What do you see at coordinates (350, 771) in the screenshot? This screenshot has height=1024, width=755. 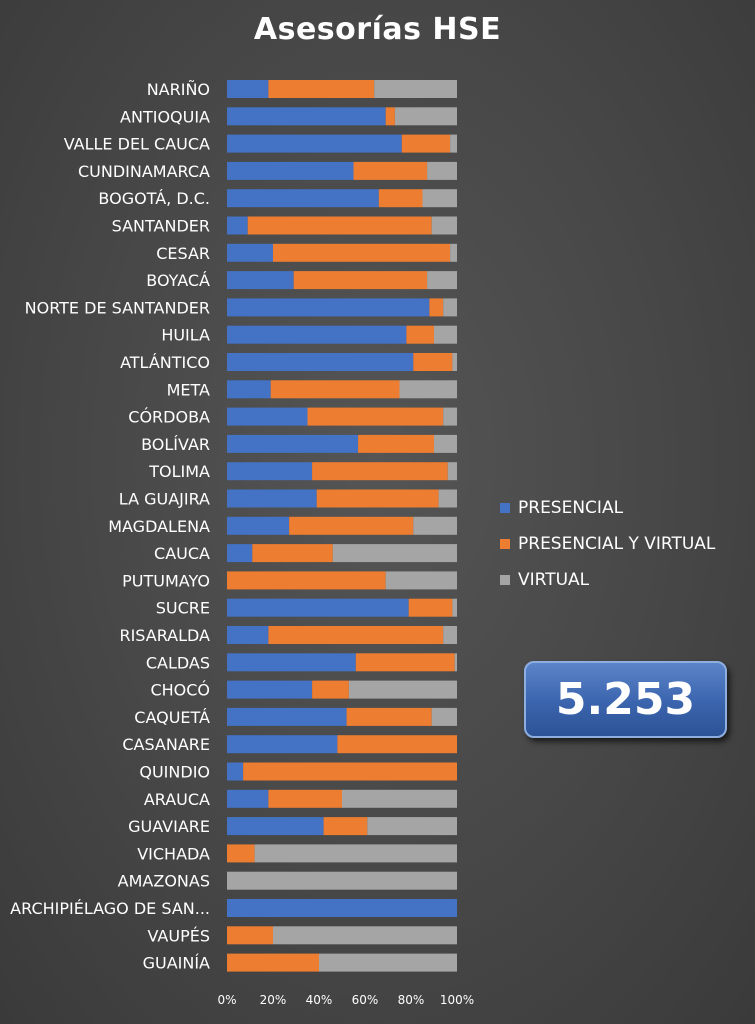 I see `bar-quindio-presencial-y-virtual` at bounding box center [350, 771].